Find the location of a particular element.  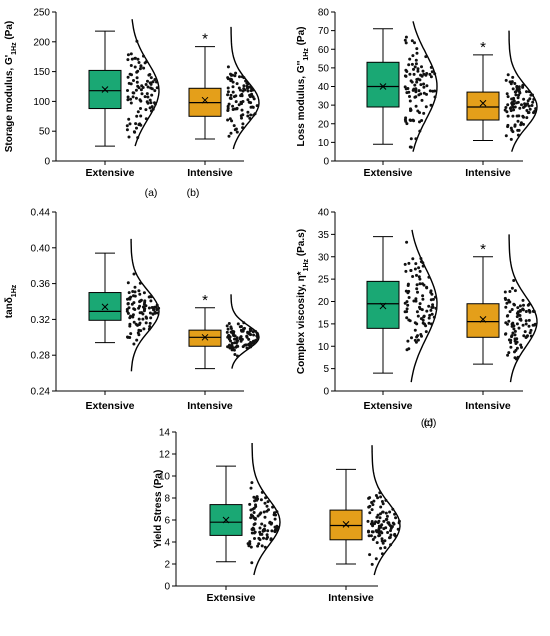

y-tick-label: 150 is located at coordinates (41, 72).